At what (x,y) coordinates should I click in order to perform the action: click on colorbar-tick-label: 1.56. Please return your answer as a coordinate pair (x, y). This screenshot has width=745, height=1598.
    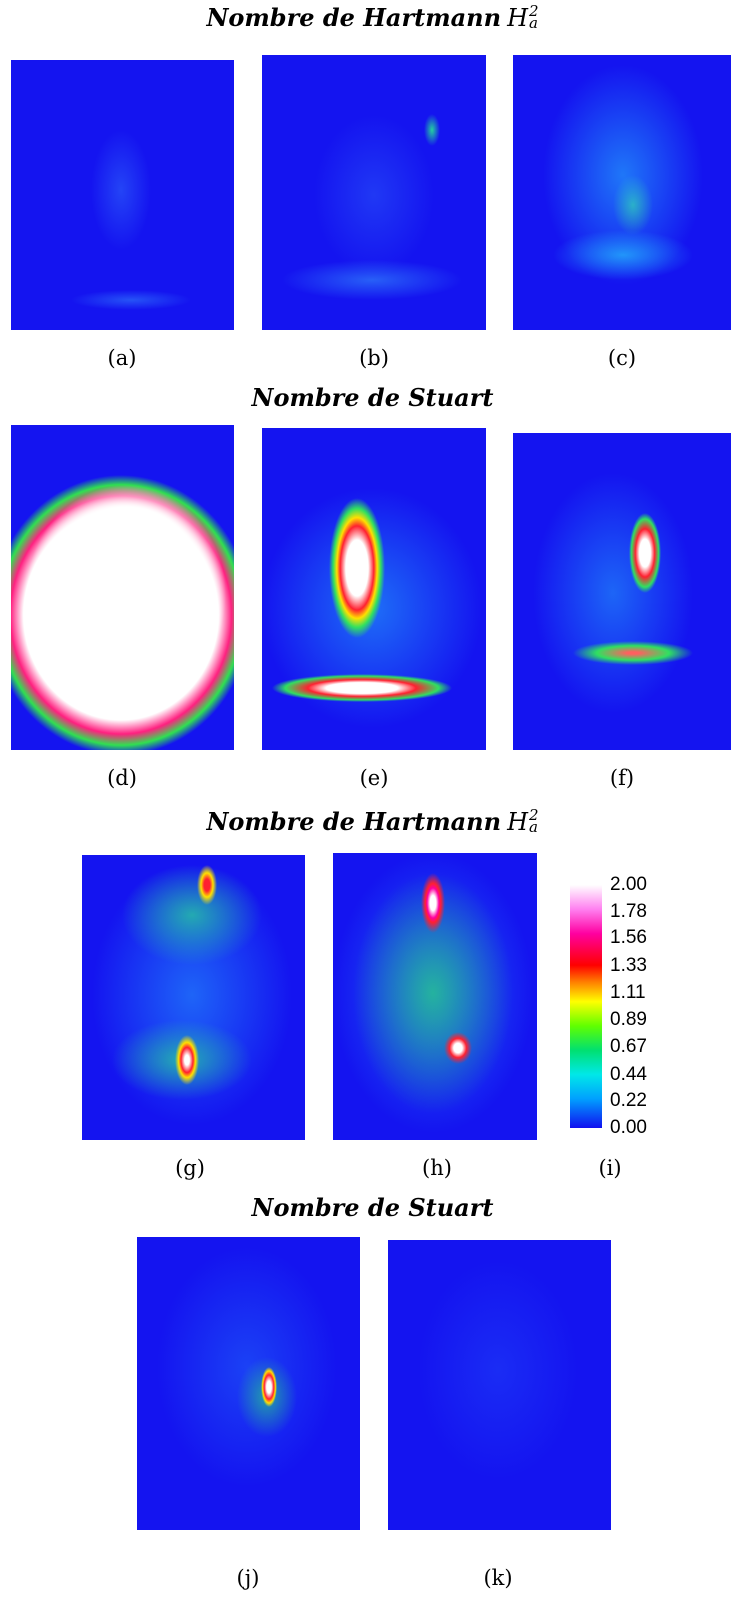
    Looking at the image, I should click on (628, 938).